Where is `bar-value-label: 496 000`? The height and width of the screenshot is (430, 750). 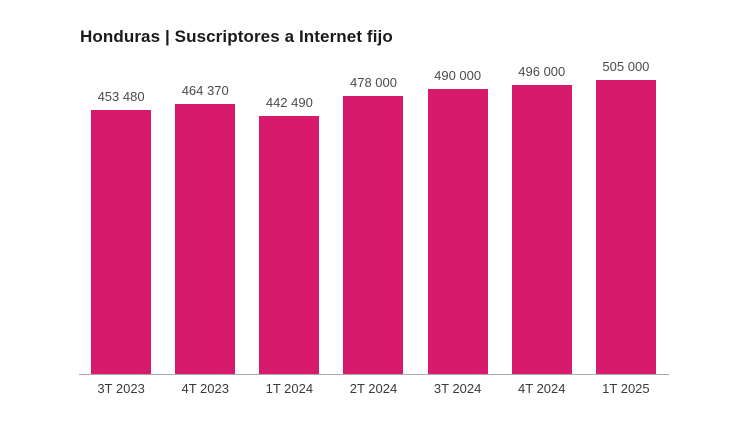 bar-value-label: 496 000 is located at coordinates (542, 72).